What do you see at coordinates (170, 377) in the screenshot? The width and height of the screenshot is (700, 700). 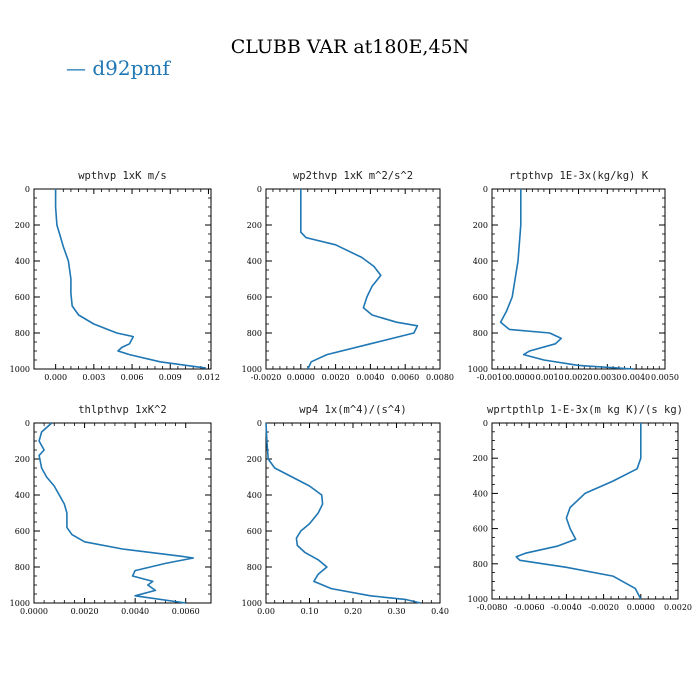 I see `x-tick-label: 0.009` at bounding box center [170, 377].